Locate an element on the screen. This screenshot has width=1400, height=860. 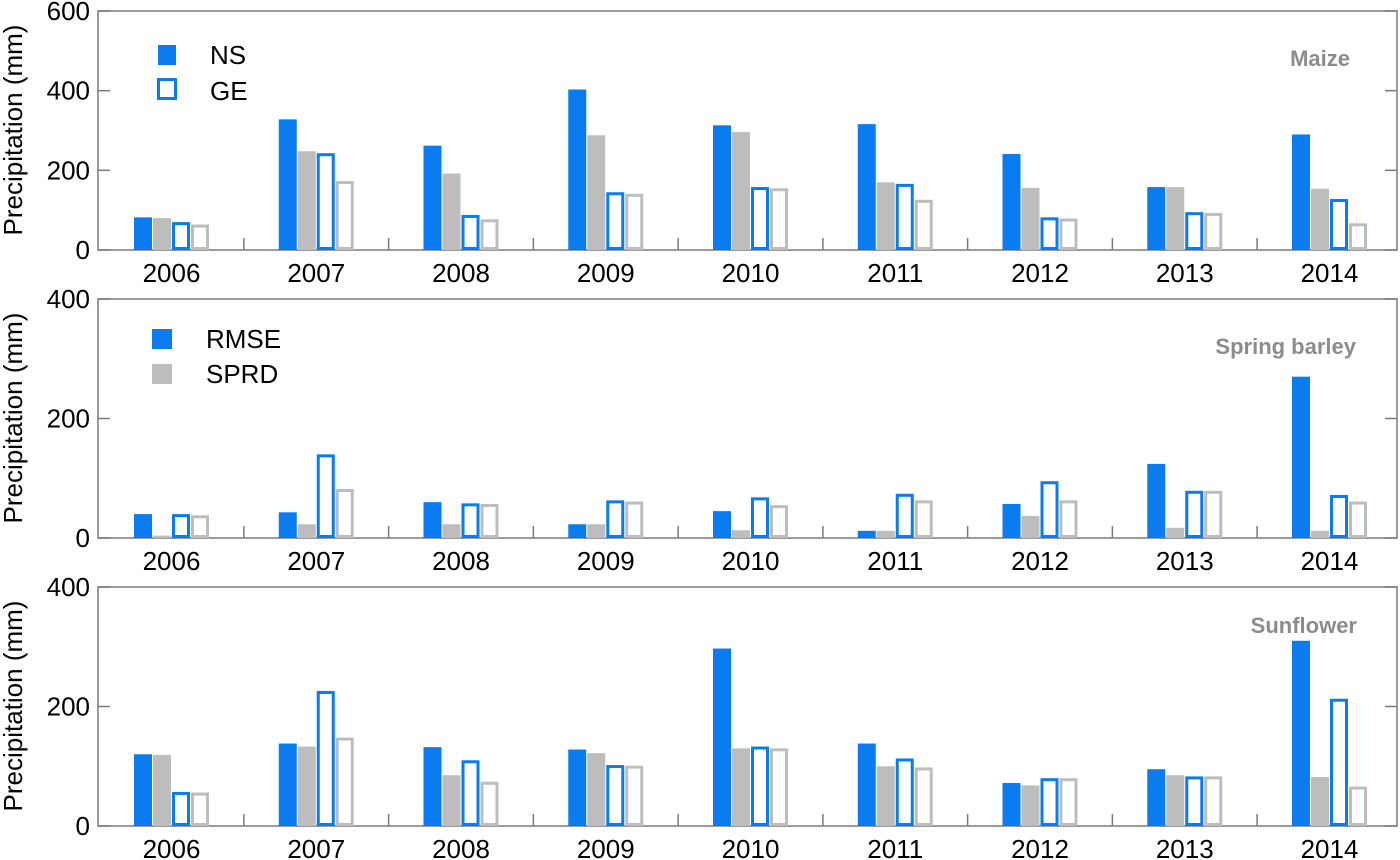
maize-bar-2006-ns-sprd is located at coordinates (162, 234).